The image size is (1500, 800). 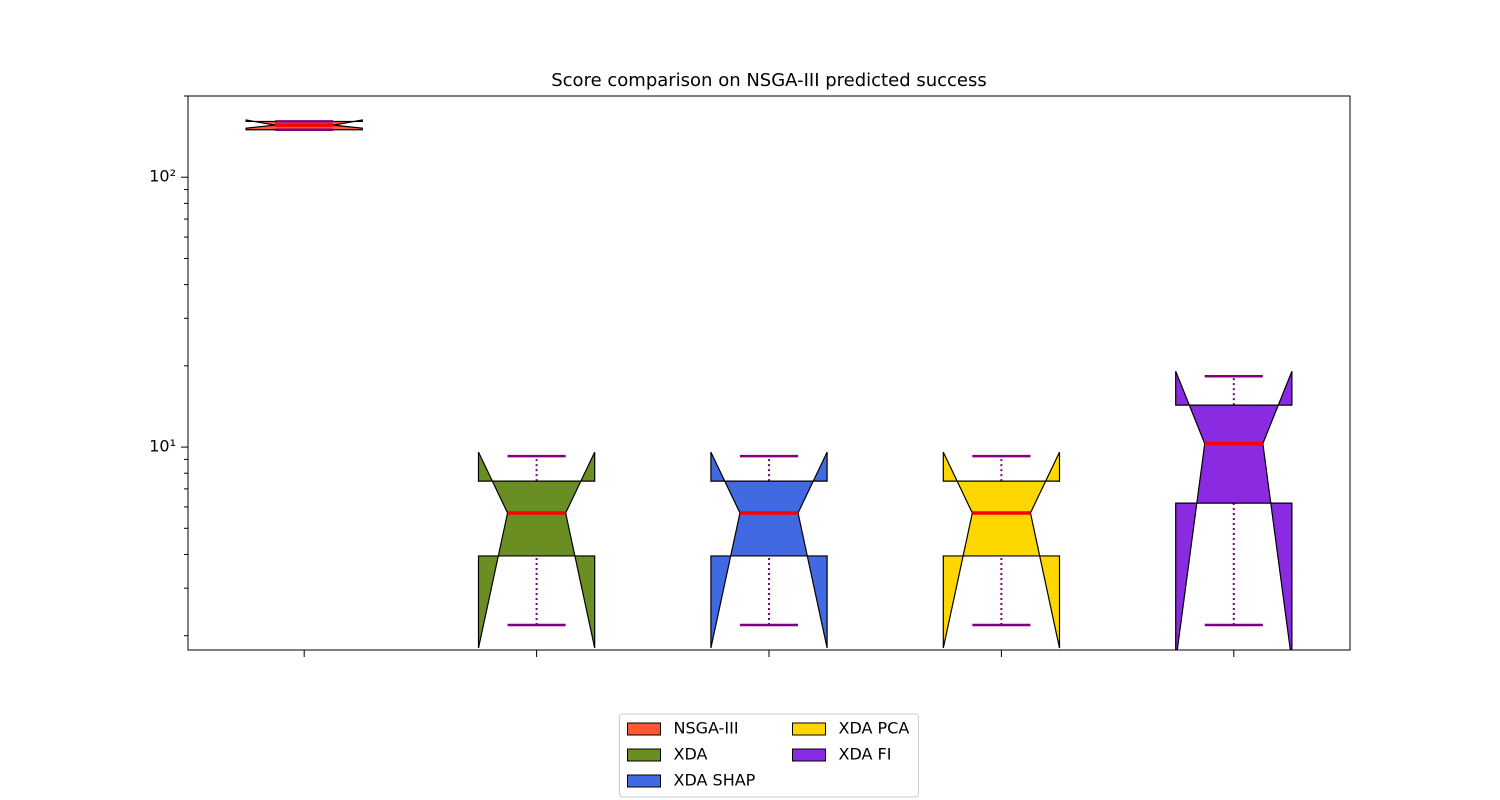 I want to click on legend-frame, so click(x=769, y=755).